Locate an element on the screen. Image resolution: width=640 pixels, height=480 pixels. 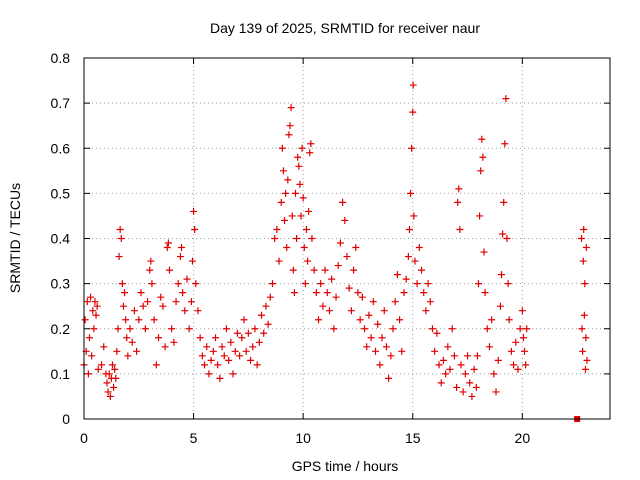
y-tick-label: 0.4 is located at coordinates (61, 239).